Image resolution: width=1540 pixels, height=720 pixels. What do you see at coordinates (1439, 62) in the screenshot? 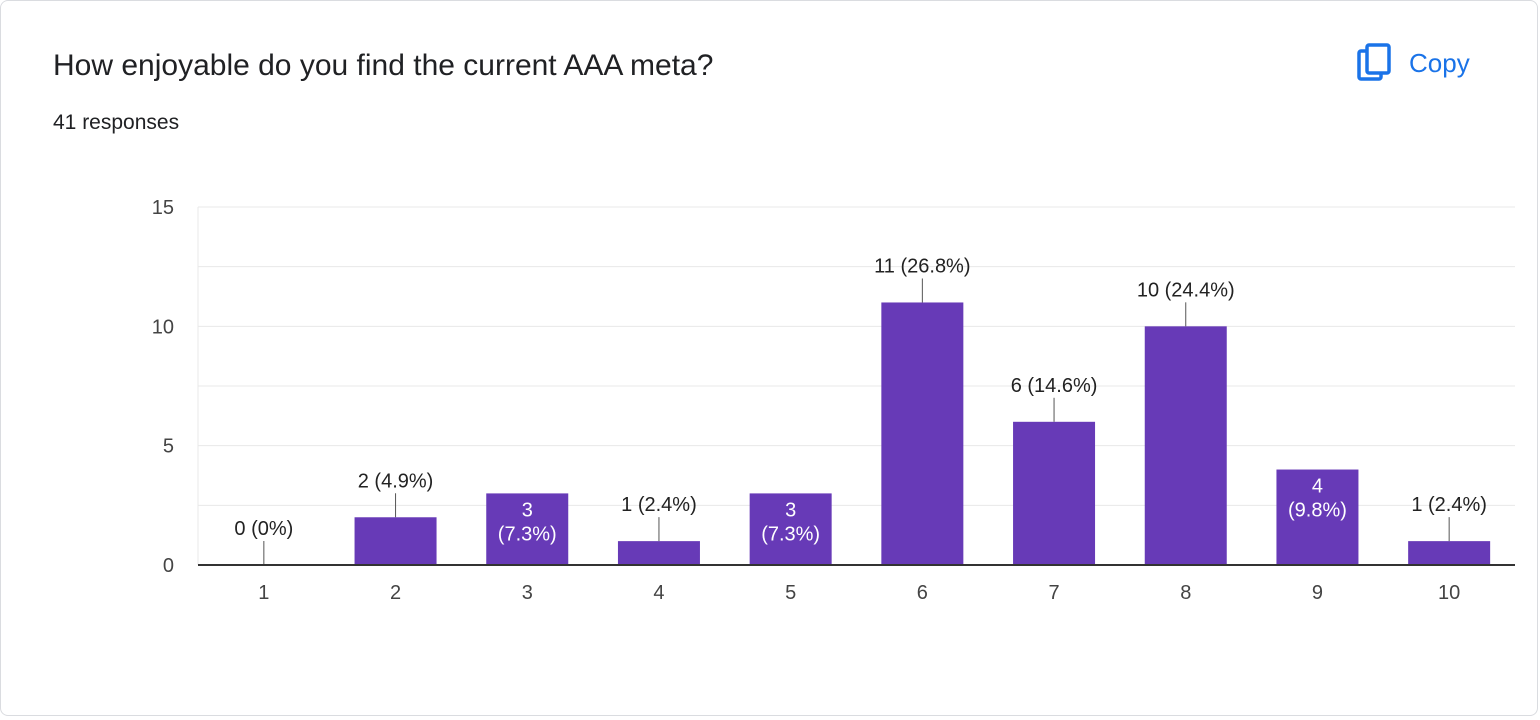
I see `copy-label: Copy` at bounding box center [1439, 62].